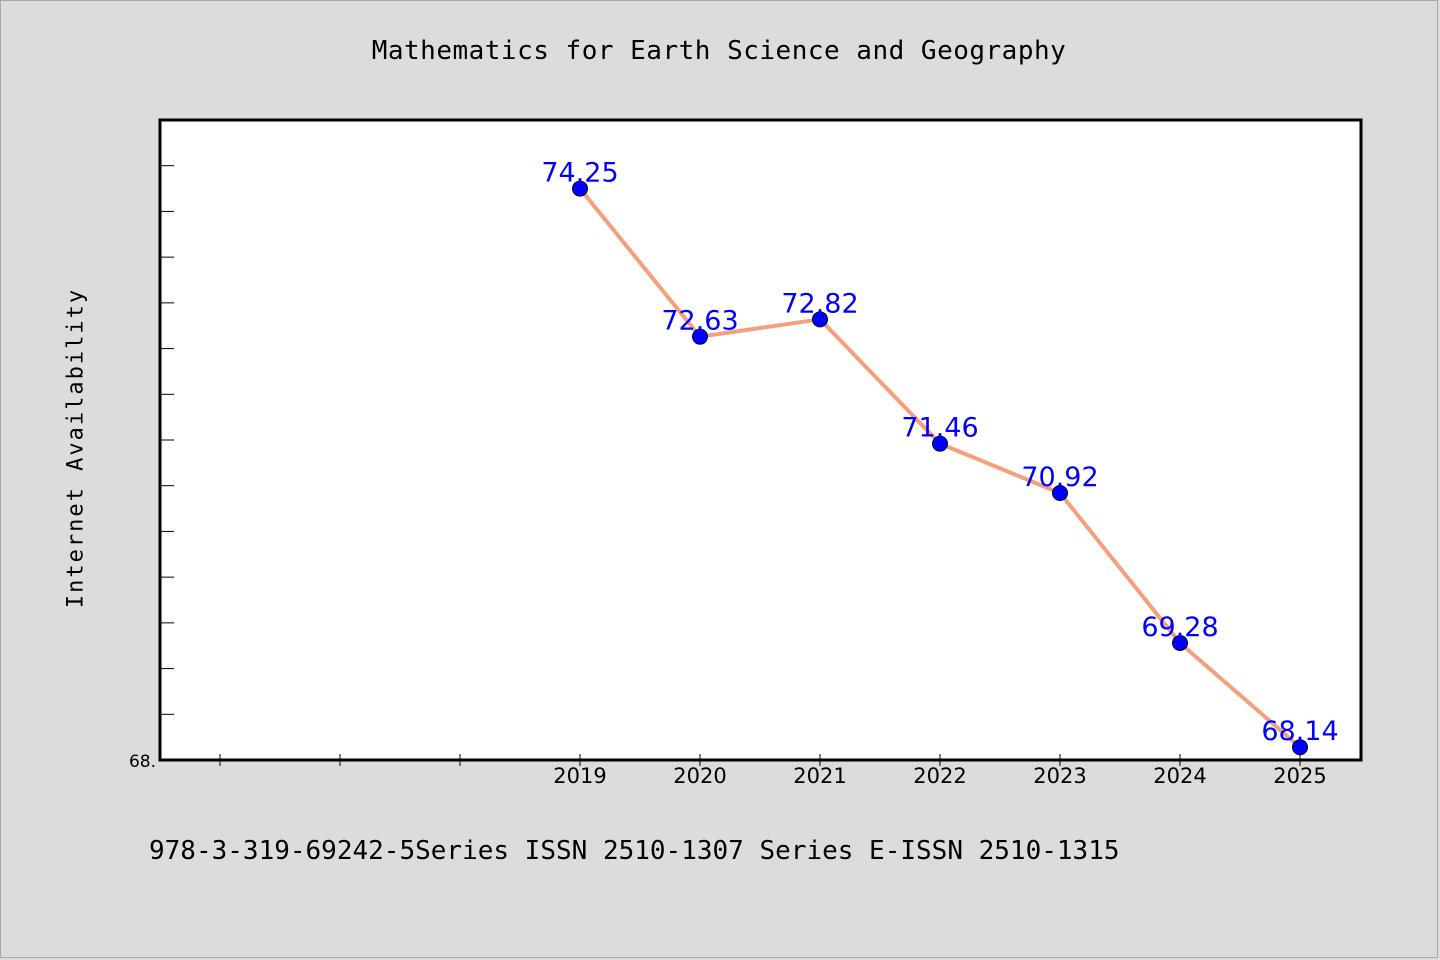  What do you see at coordinates (939, 428) in the screenshot?
I see `data-label: 71.46` at bounding box center [939, 428].